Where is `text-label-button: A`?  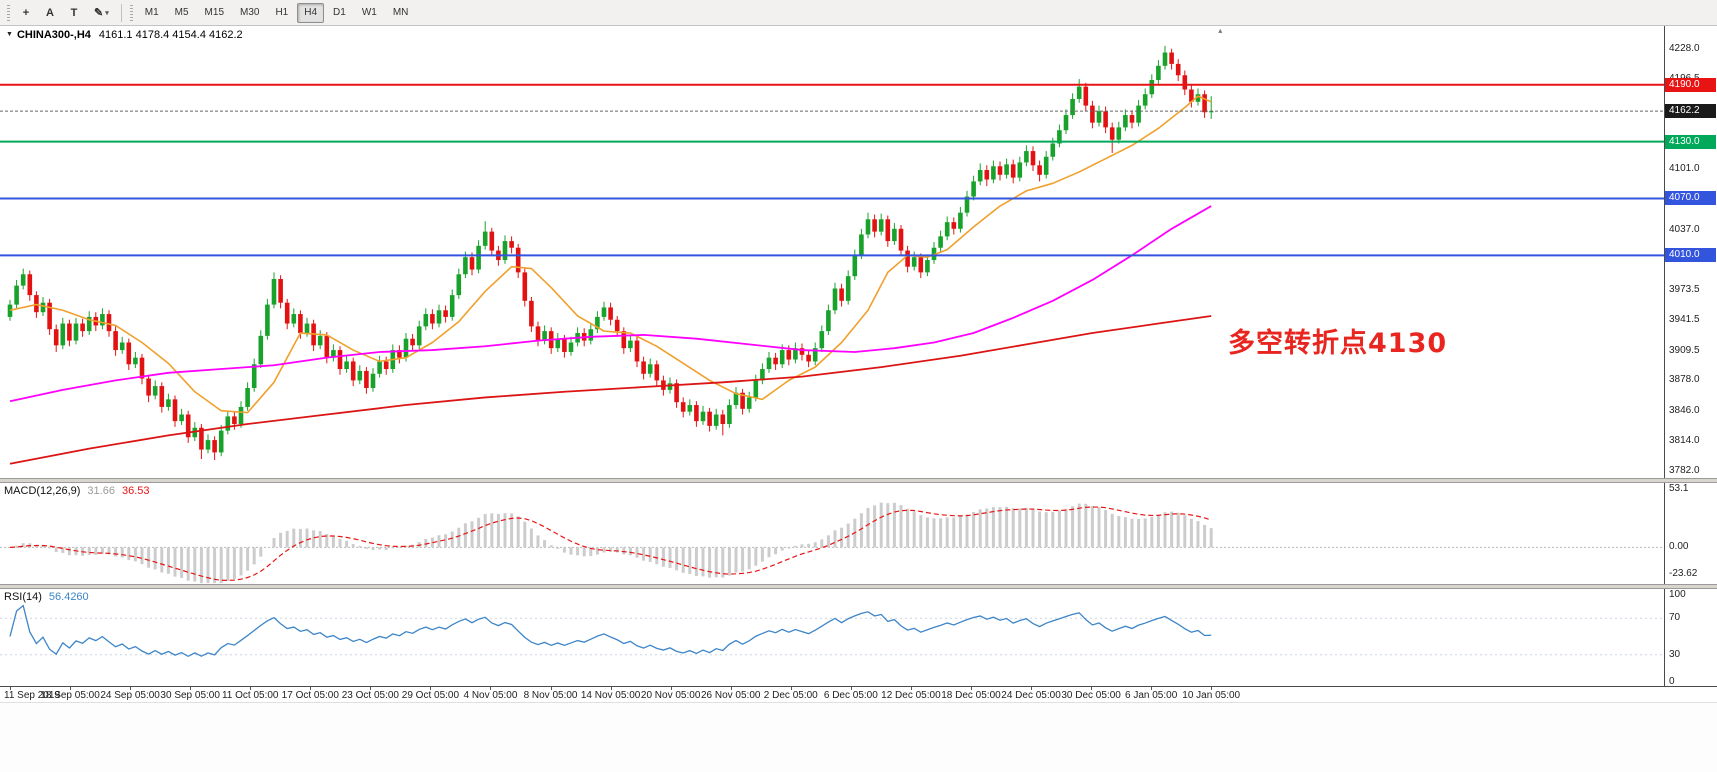 text-label-button: A is located at coordinates (50, 13).